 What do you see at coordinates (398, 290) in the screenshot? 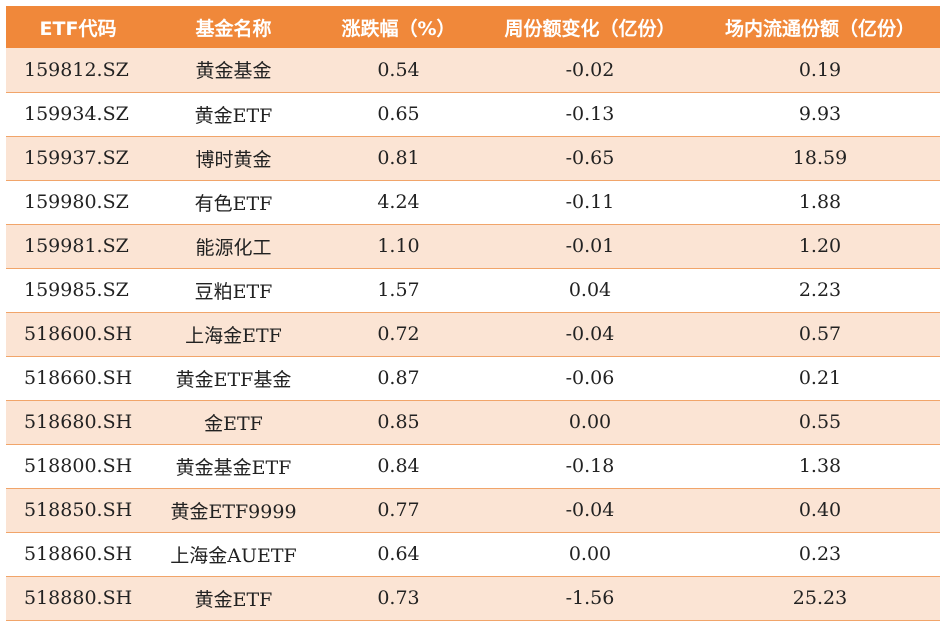
I see `change-pct-cell: 1.57` at bounding box center [398, 290].